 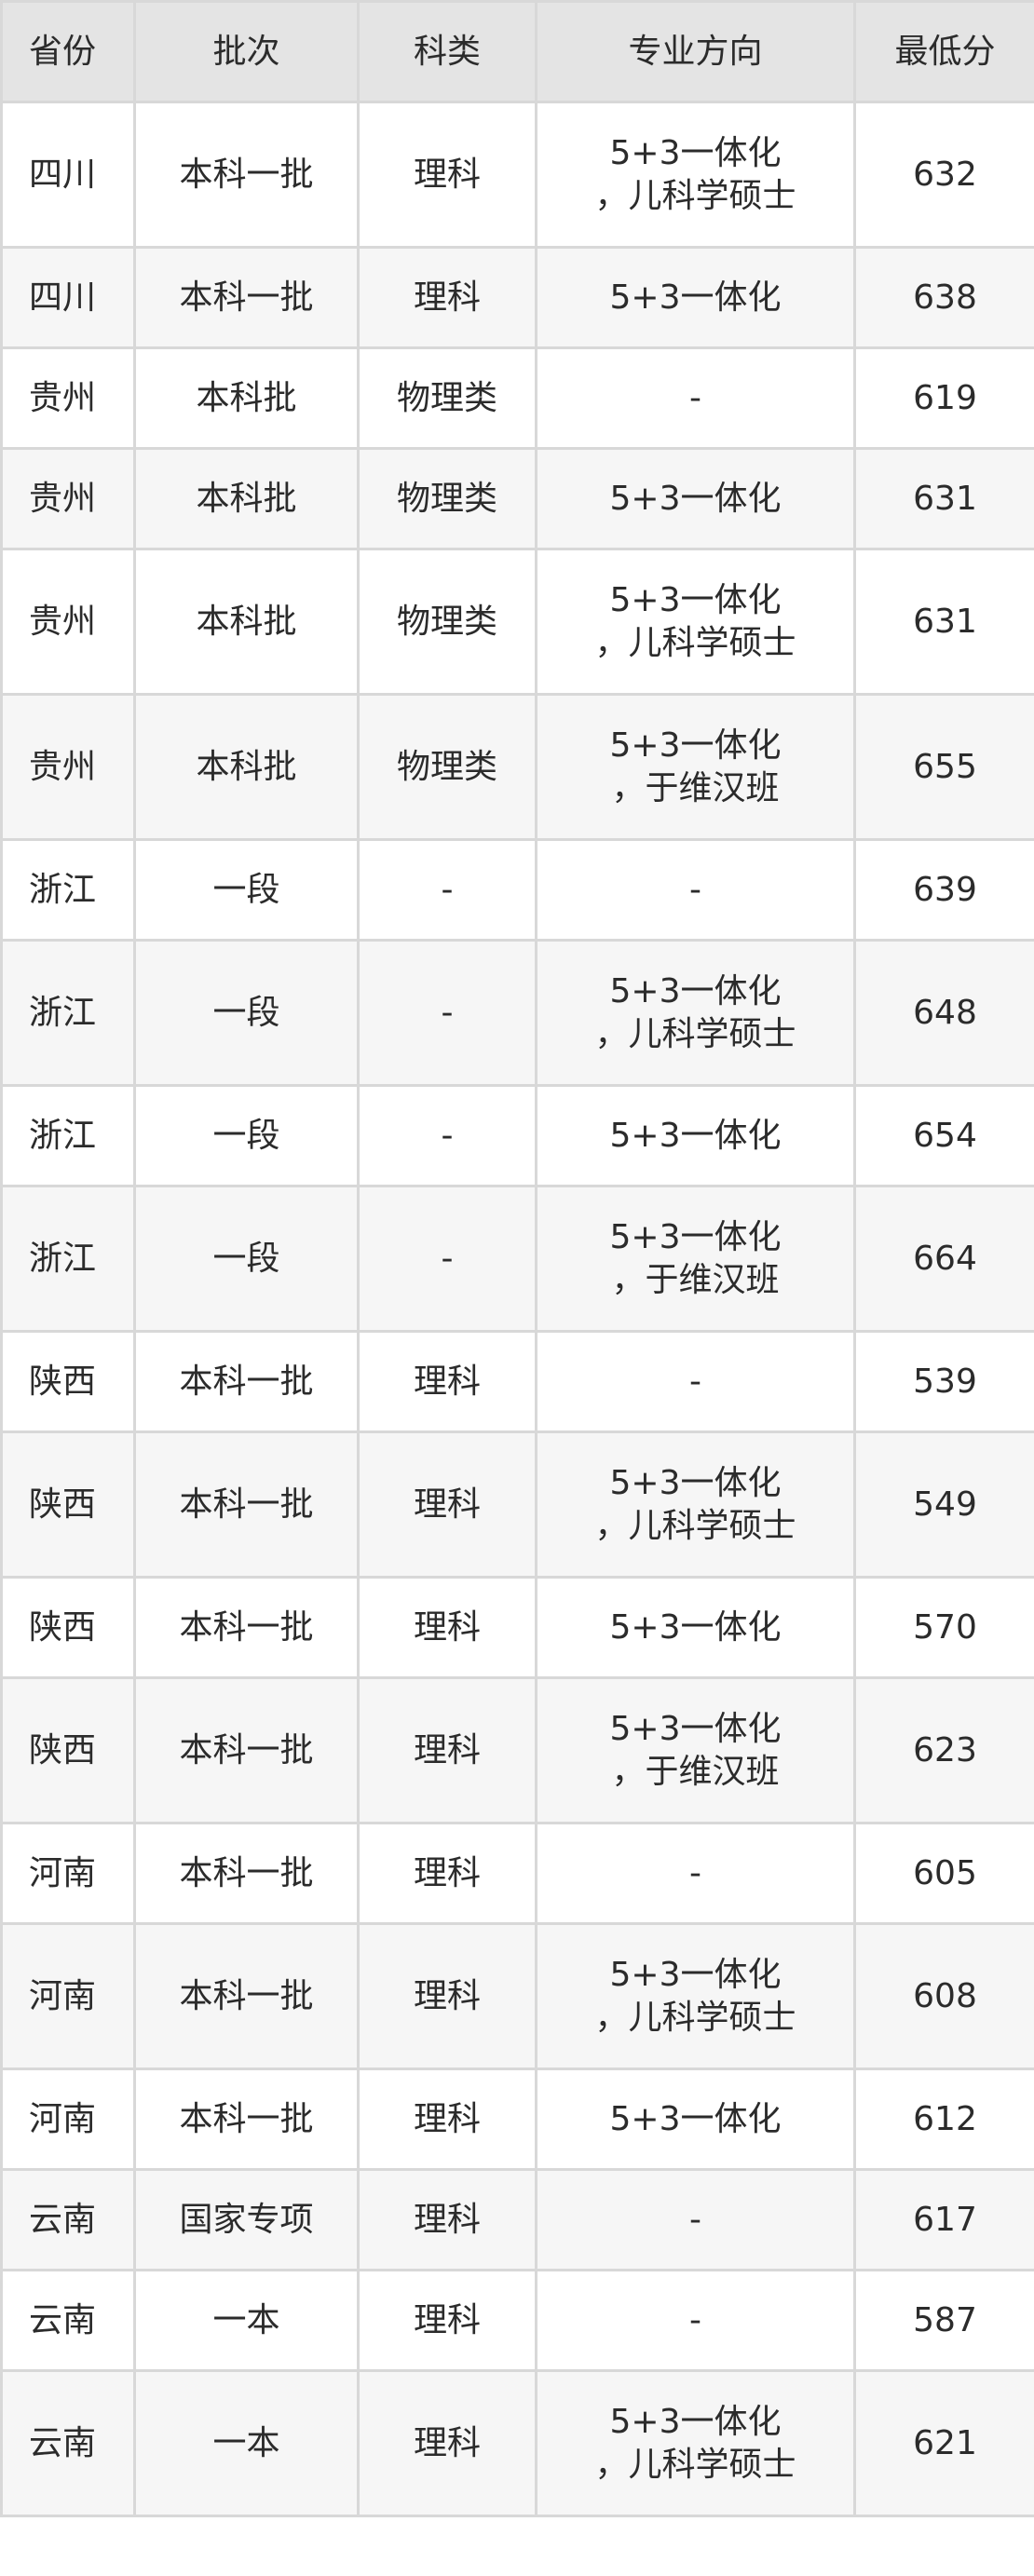 I want to click on cell-min-score: 570, so click(x=944, y=1627).